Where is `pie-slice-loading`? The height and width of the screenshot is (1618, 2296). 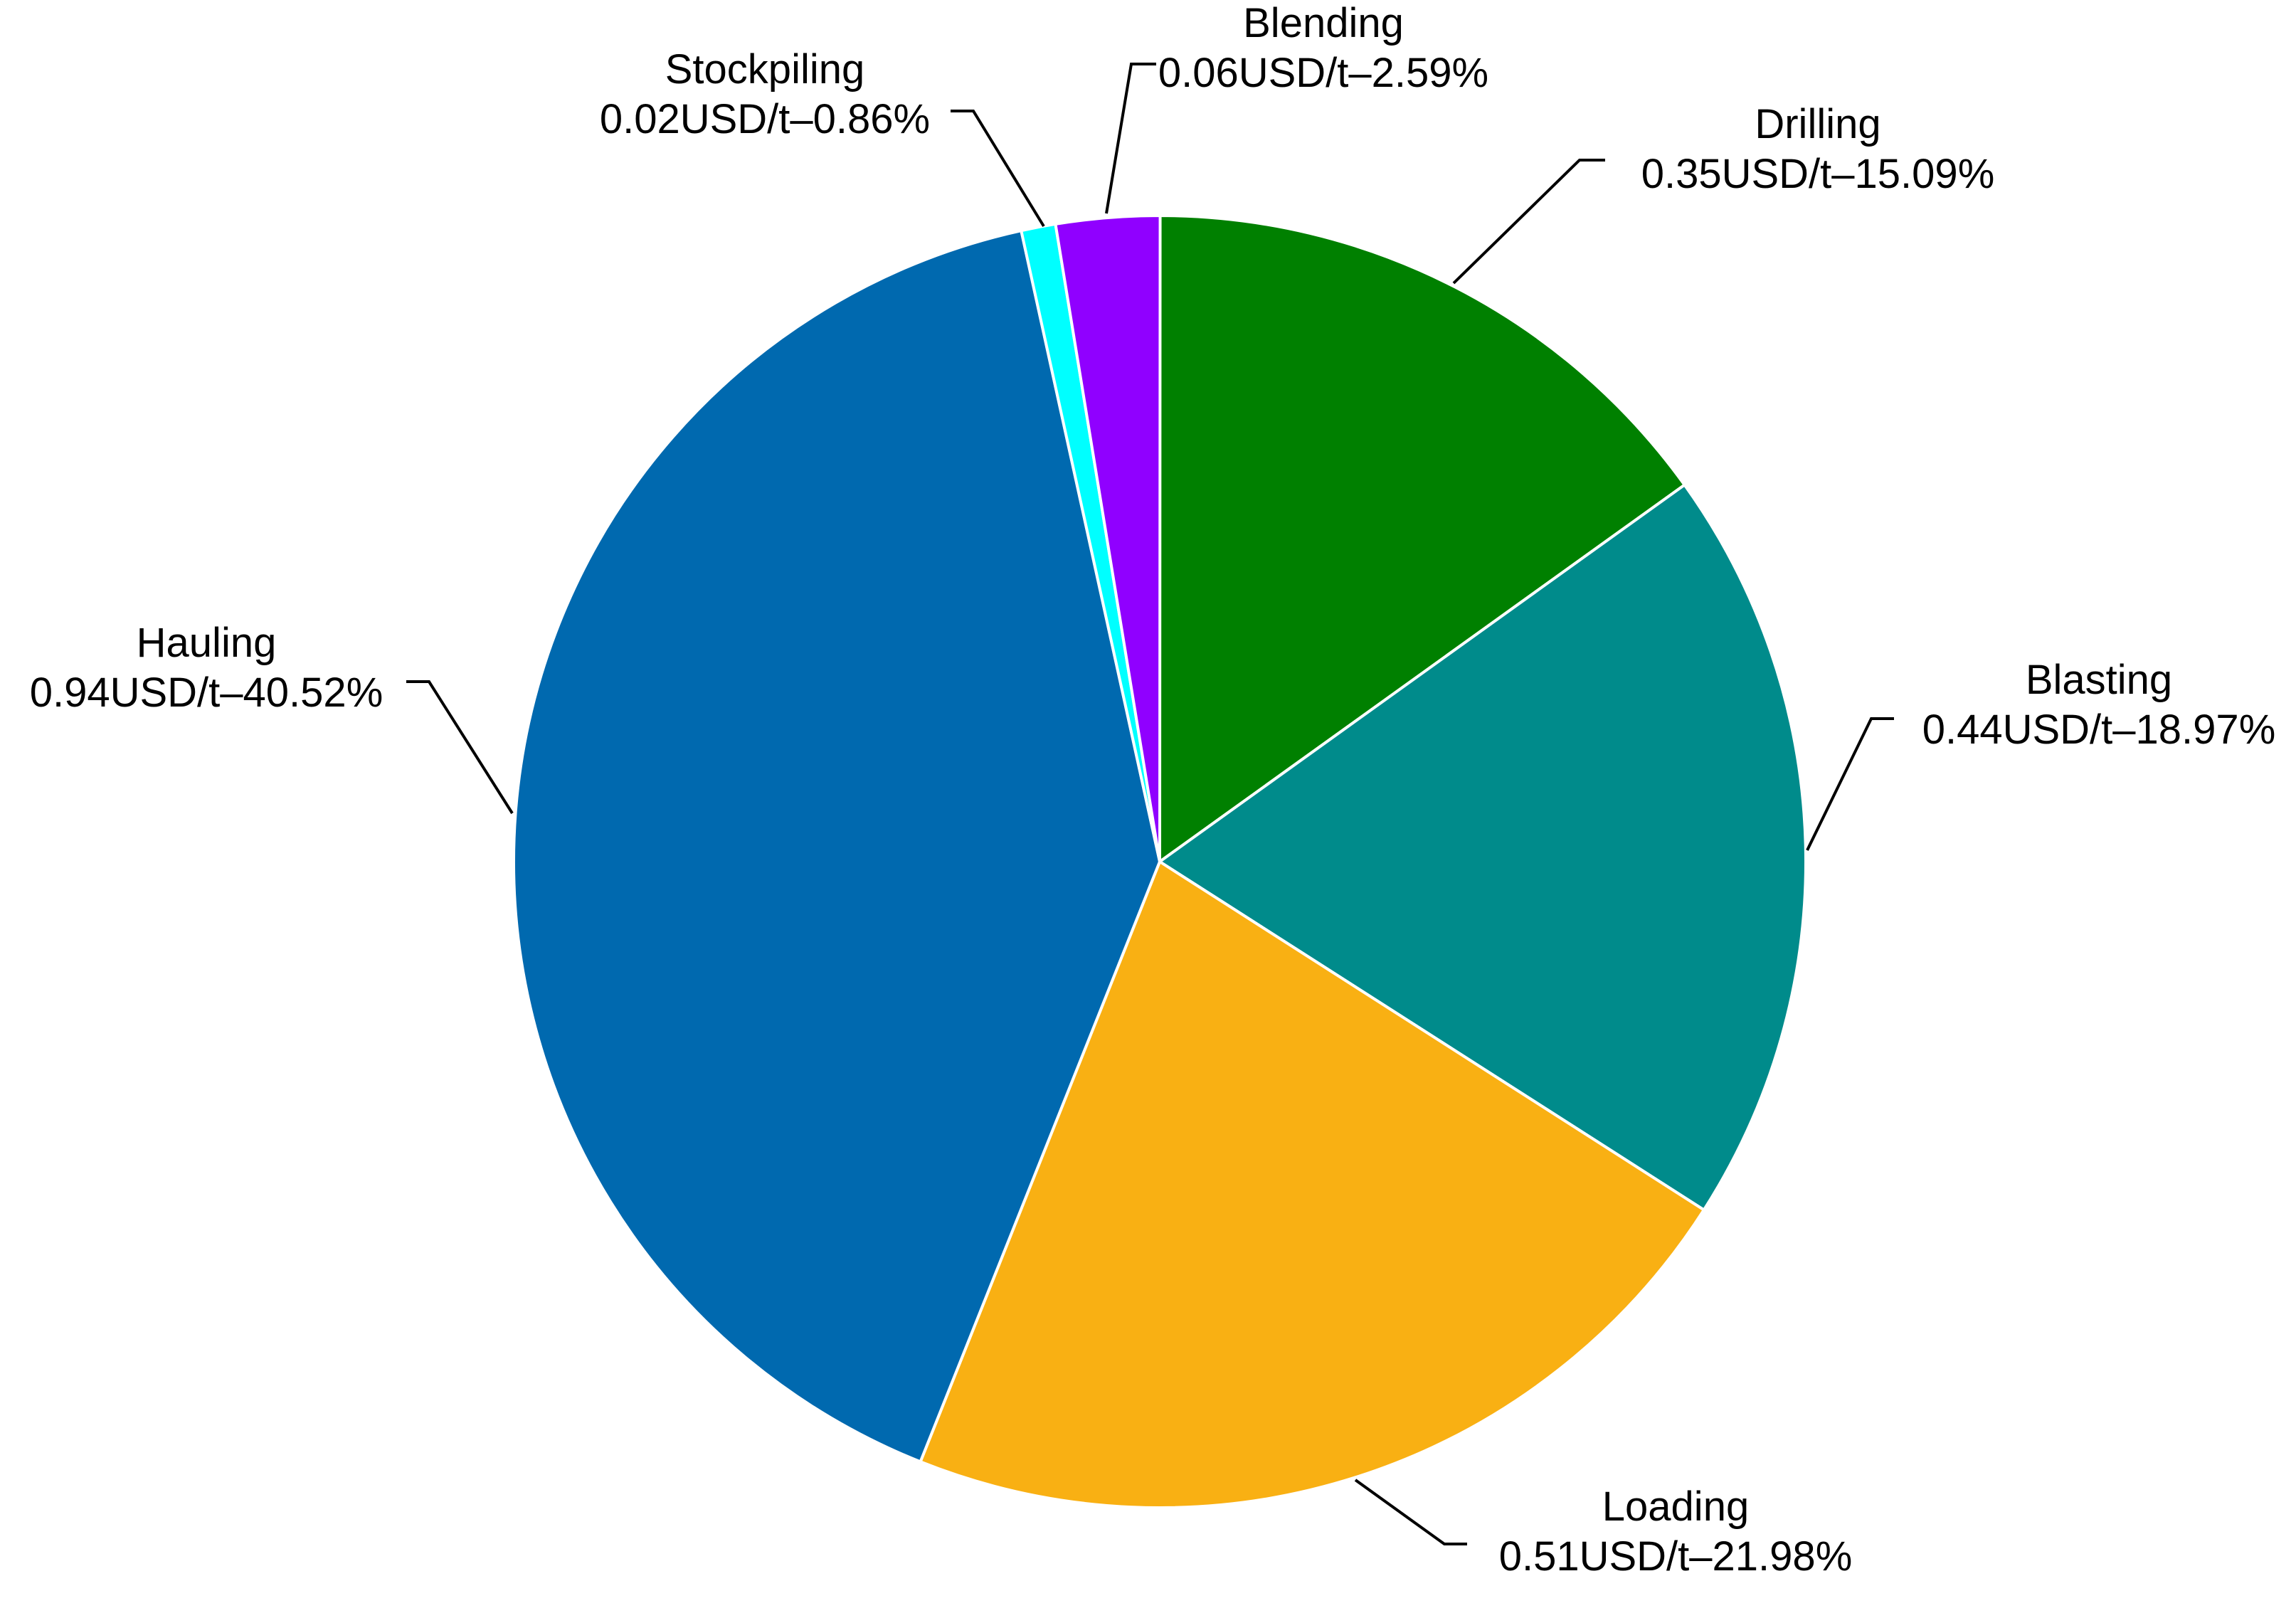
pie-slice-loading is located at coordinates (1312, 1184).